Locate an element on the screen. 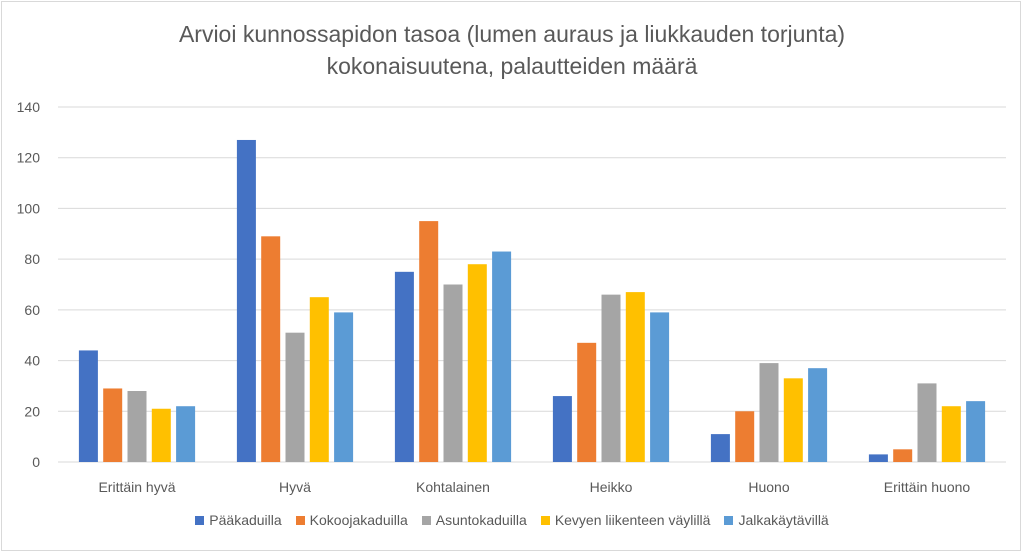 The height and width of the screenshot is (554, 1024). legend-item: Kokoojakaduilla is located at coordinates (351, 520).